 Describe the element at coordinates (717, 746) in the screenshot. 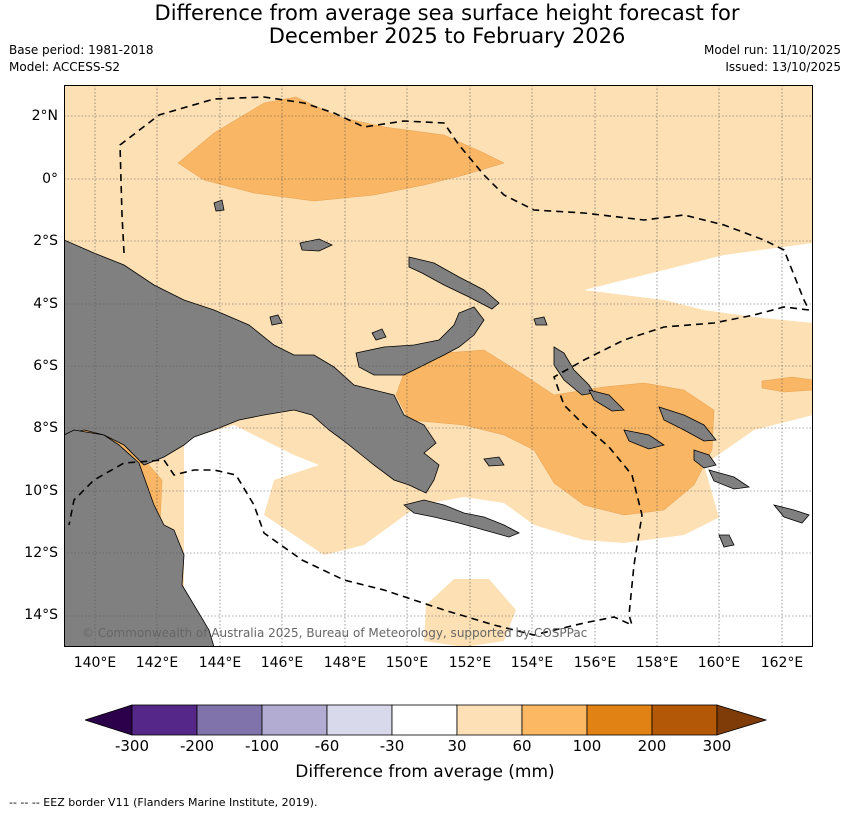

I see `colorbar-tick-300: 300` at that location.